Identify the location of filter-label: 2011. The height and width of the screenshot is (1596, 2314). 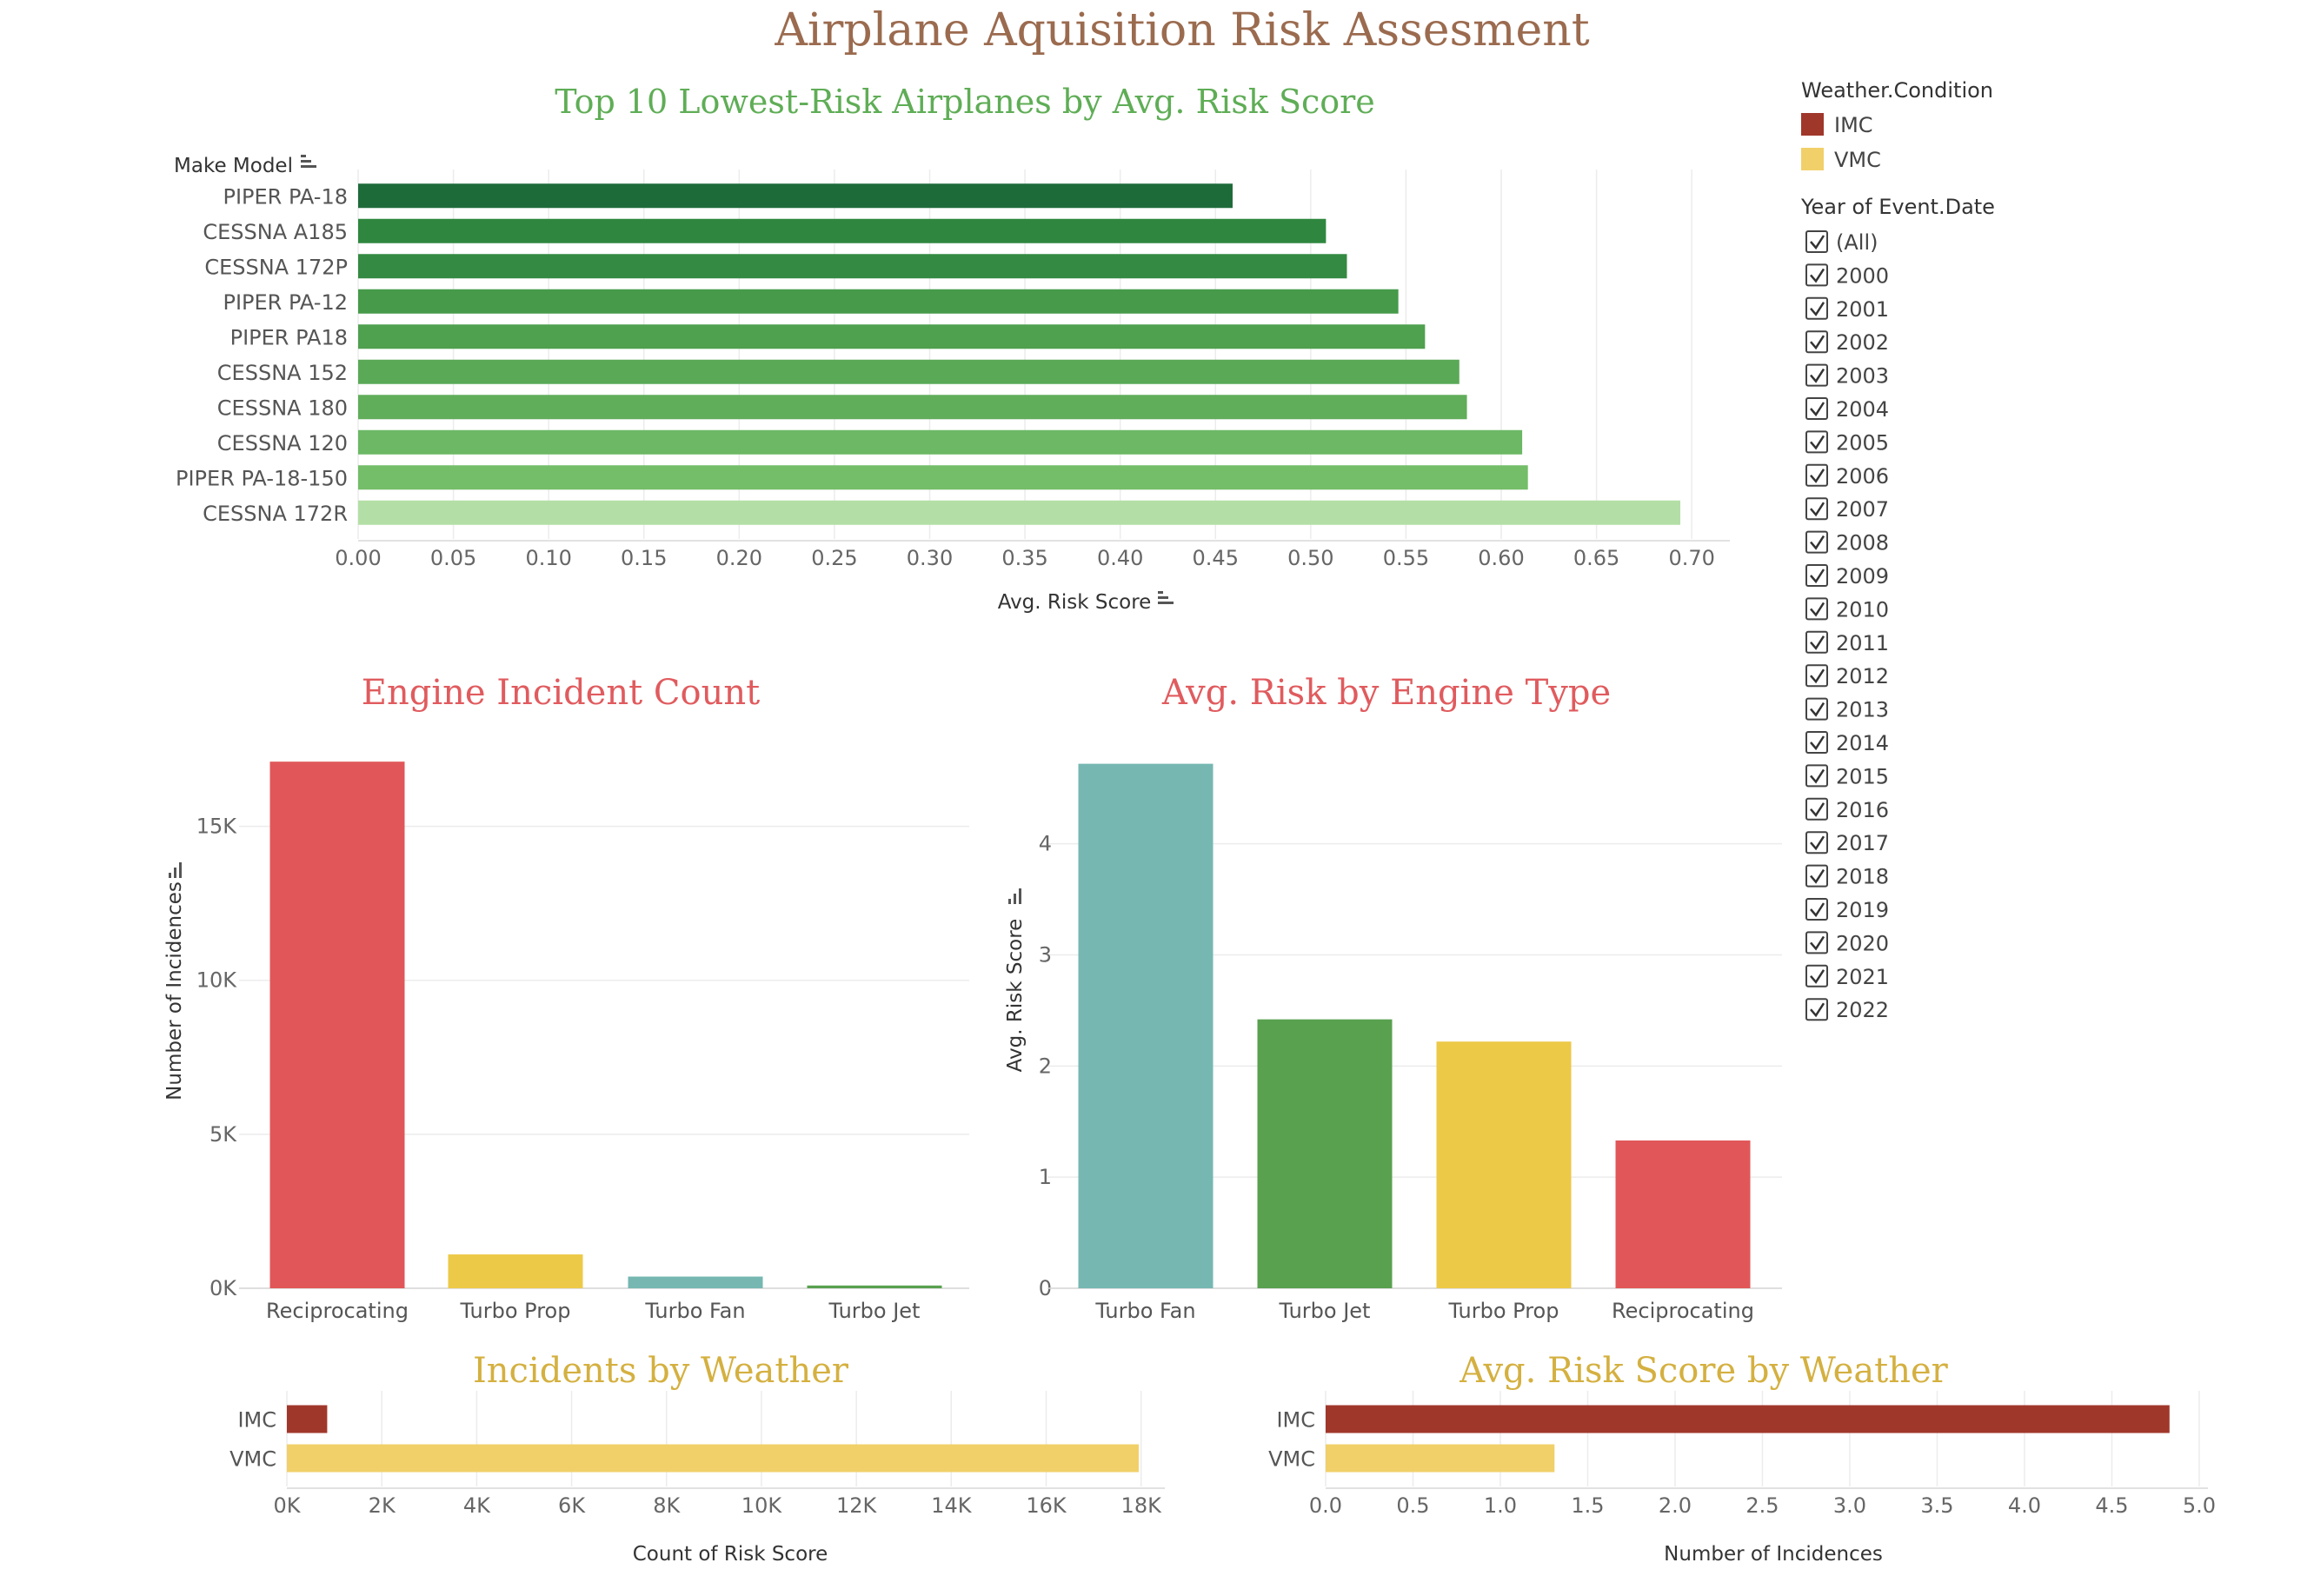
(1863, 643).